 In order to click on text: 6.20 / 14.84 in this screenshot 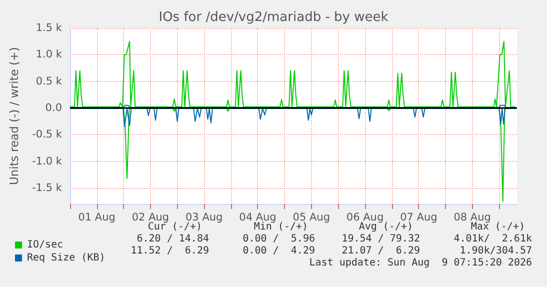, I will do `click(172, 239)`.